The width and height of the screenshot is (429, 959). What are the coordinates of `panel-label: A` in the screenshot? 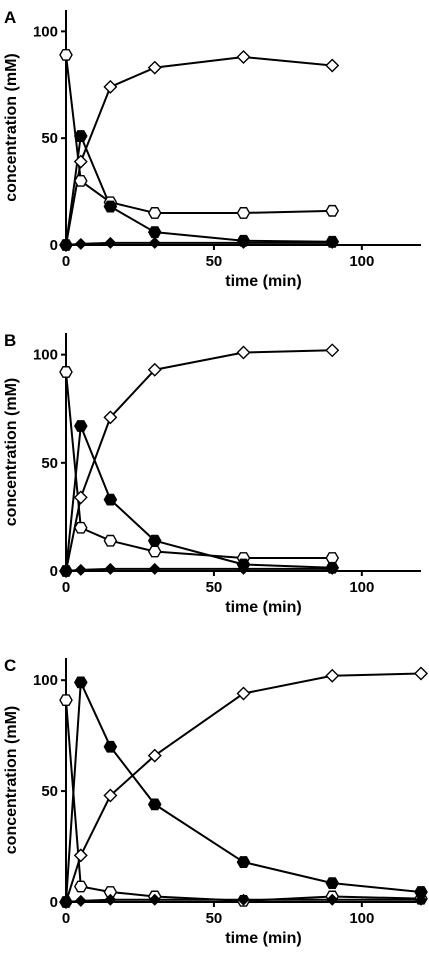 It's located at (10, 17).